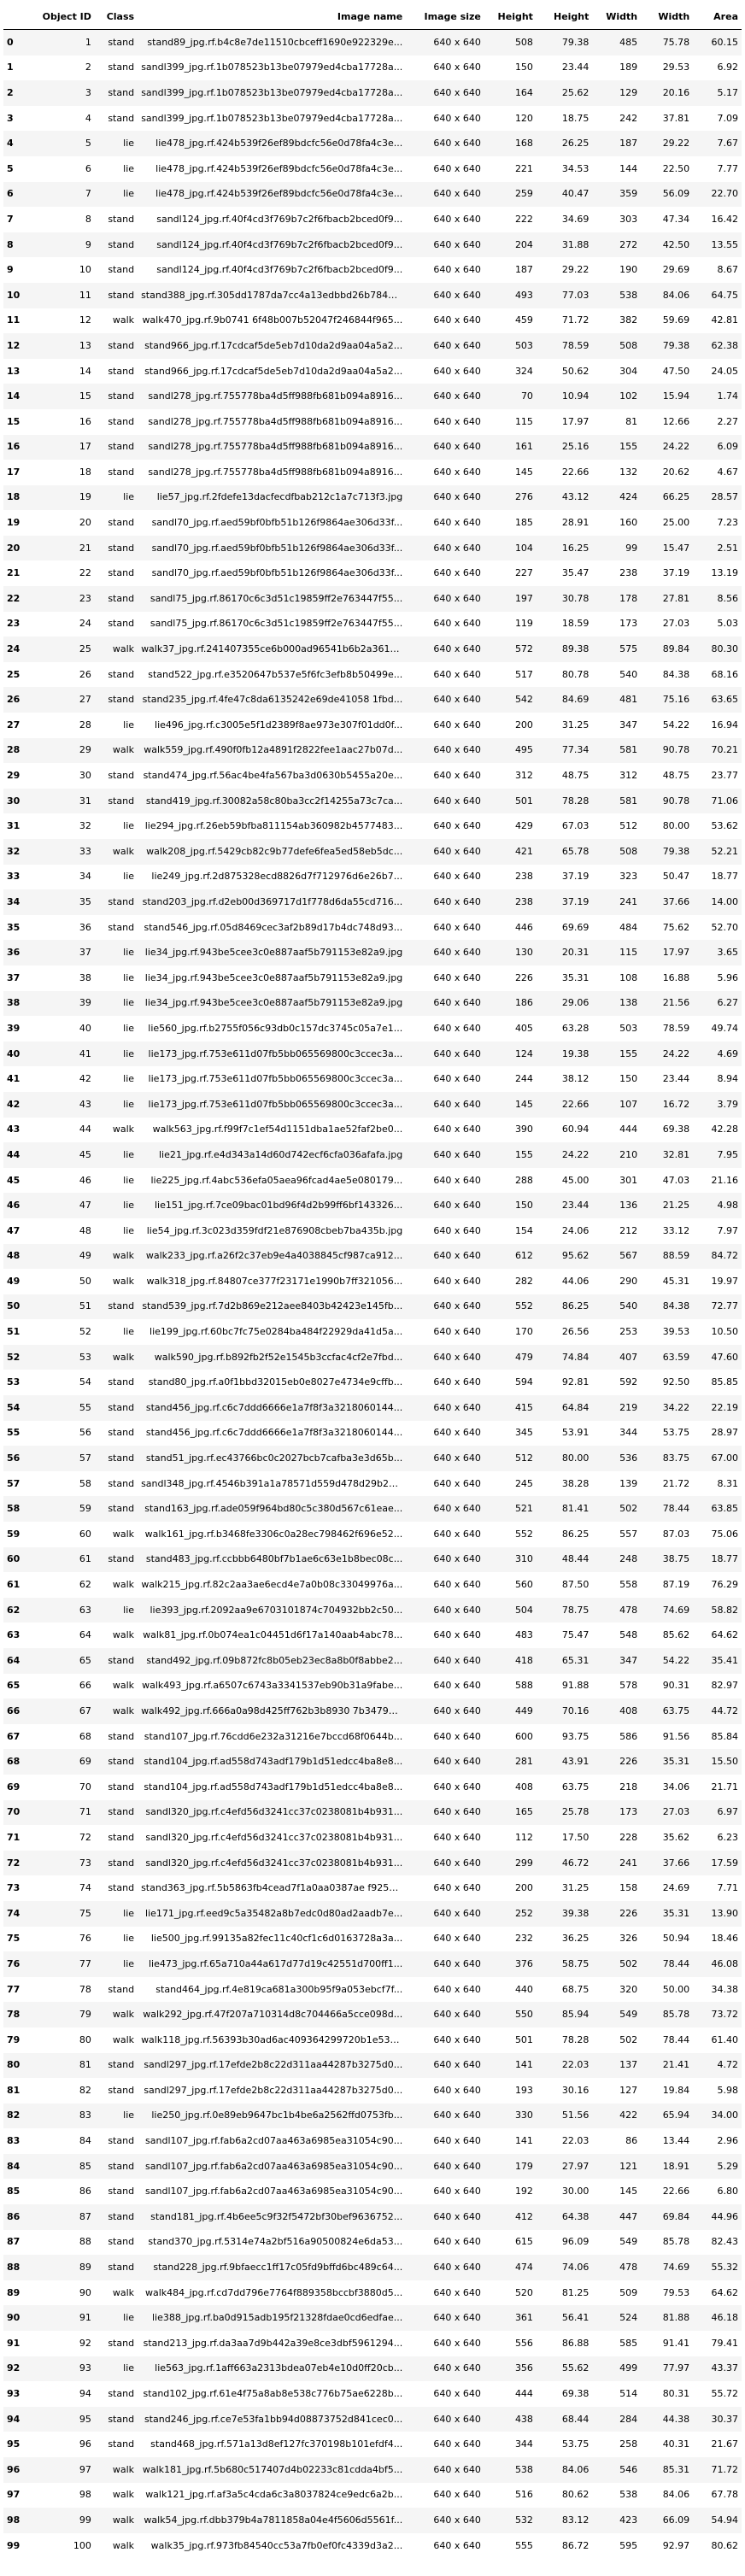  Describe the element at coordinates (575, 1812) in the screenshot. I see `cell-height-pct: 25.78` at that location.